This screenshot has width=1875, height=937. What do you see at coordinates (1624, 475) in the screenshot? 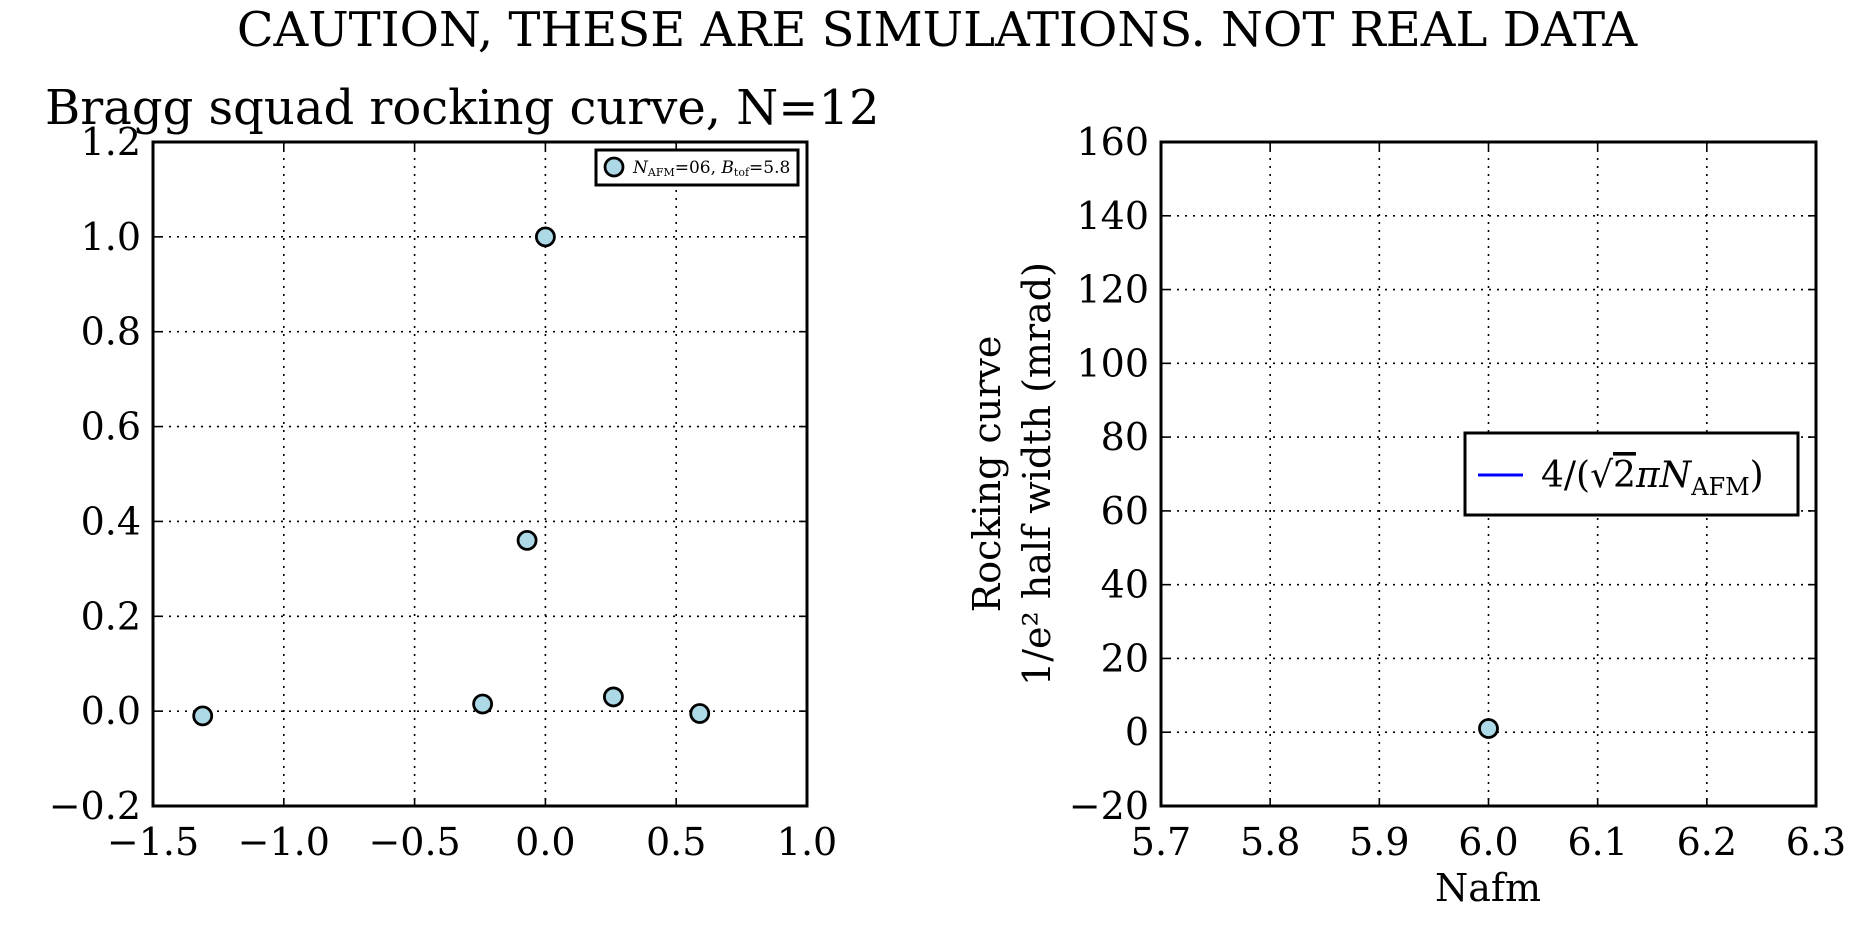
I see `legend-label-part: 2` at bounding box center [1624, 475].